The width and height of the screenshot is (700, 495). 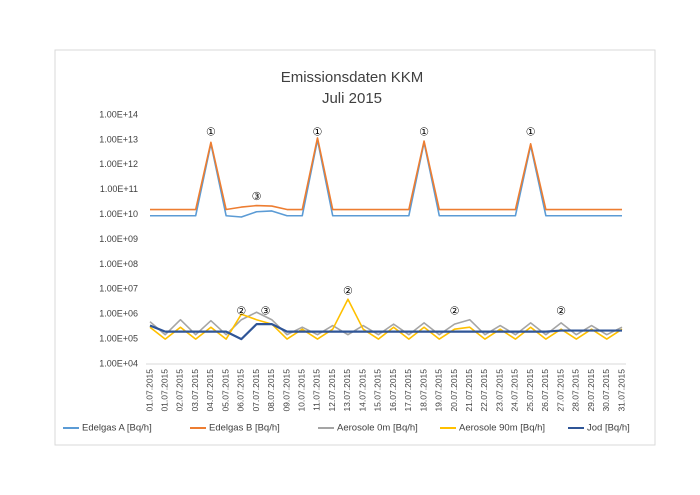 I want to click on x-tick-label: 29.07.2015, so click(x=591, y=390).